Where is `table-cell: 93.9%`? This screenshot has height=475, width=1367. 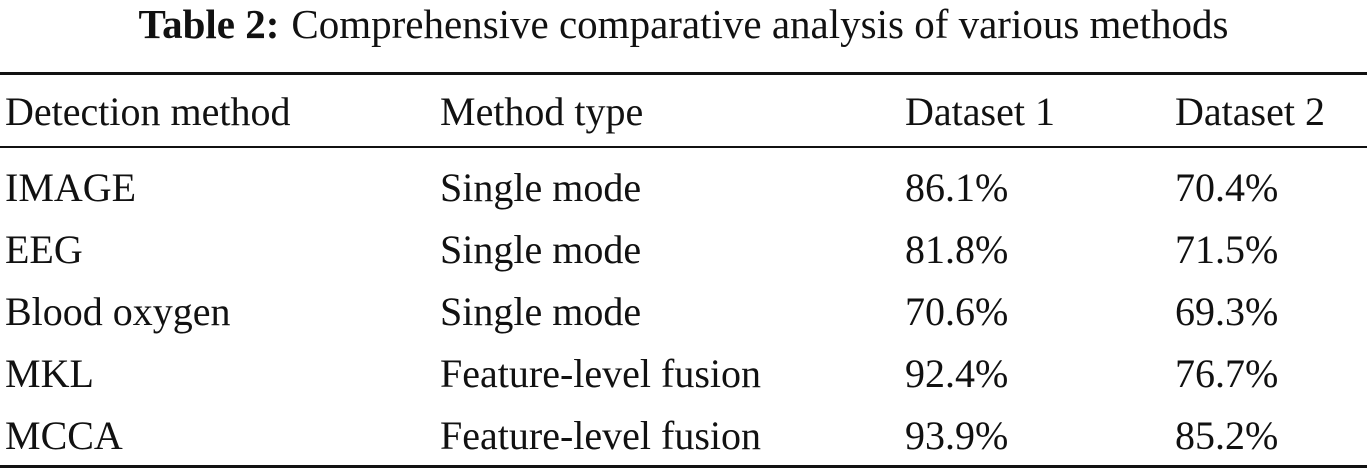
table-cell: 93.9% is located at coordinates (957, 435).